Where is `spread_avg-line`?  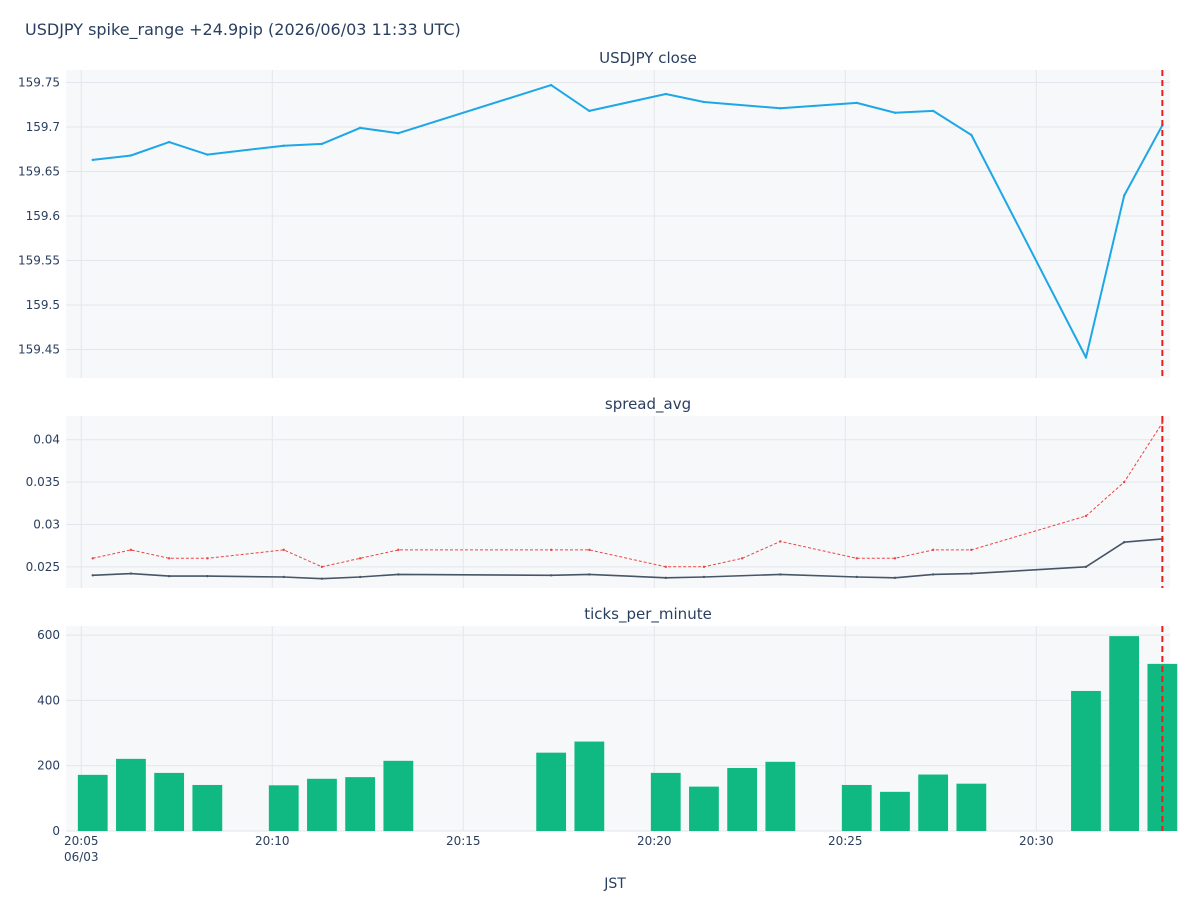 spread_avg-line is located at coordinates (627, 559).